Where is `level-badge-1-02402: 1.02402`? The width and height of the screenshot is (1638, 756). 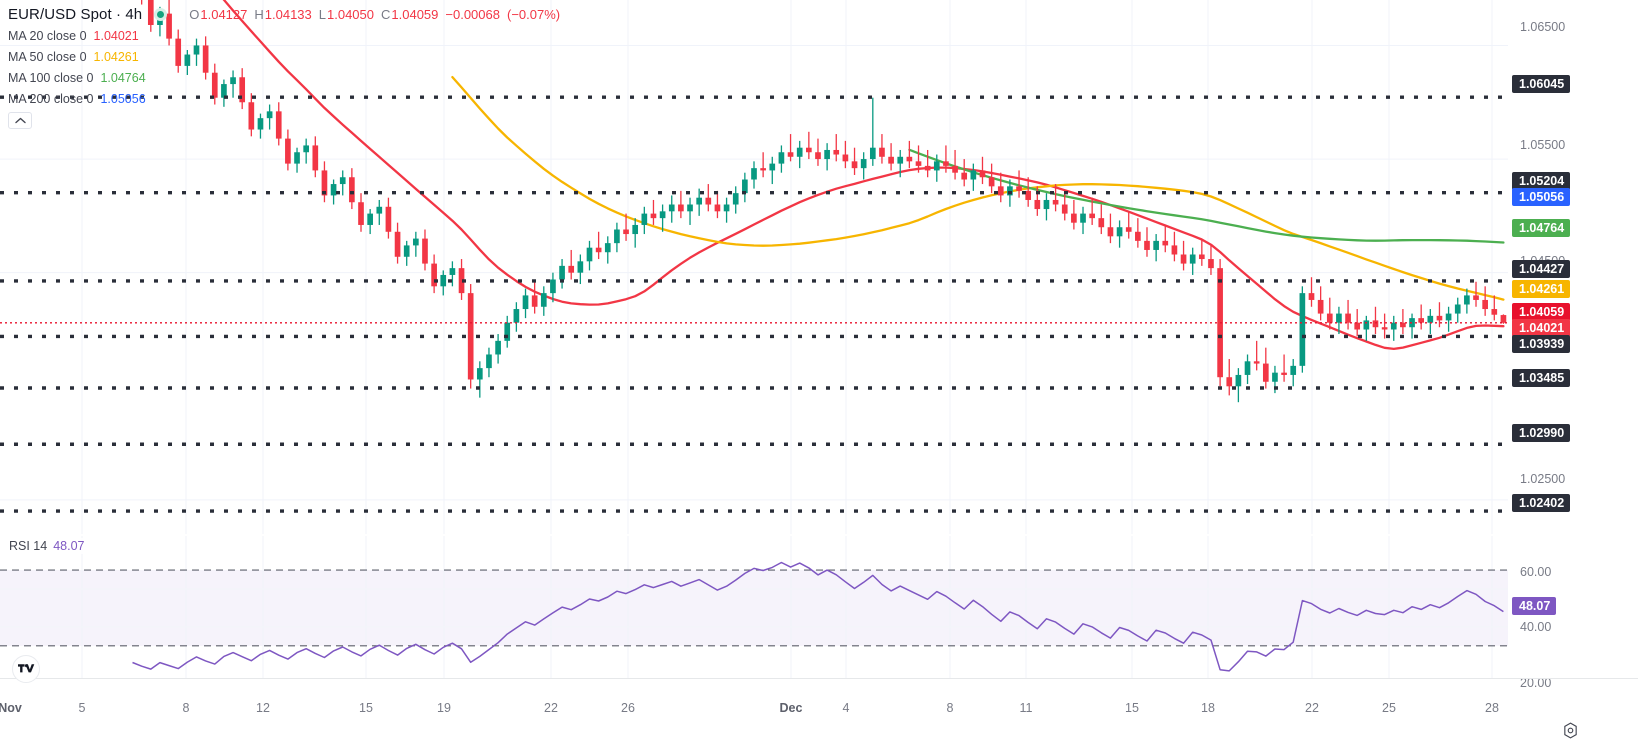 level-badge-1-02402: 1.02402 is located at coordinates (1541, 503).